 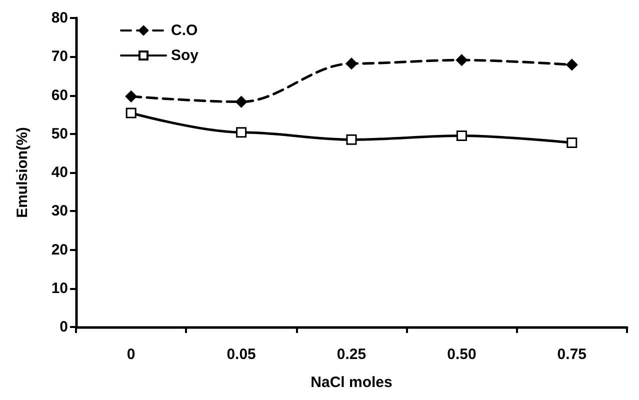 I want to click on y-tick-label: 20, so click(x=59, y=249).